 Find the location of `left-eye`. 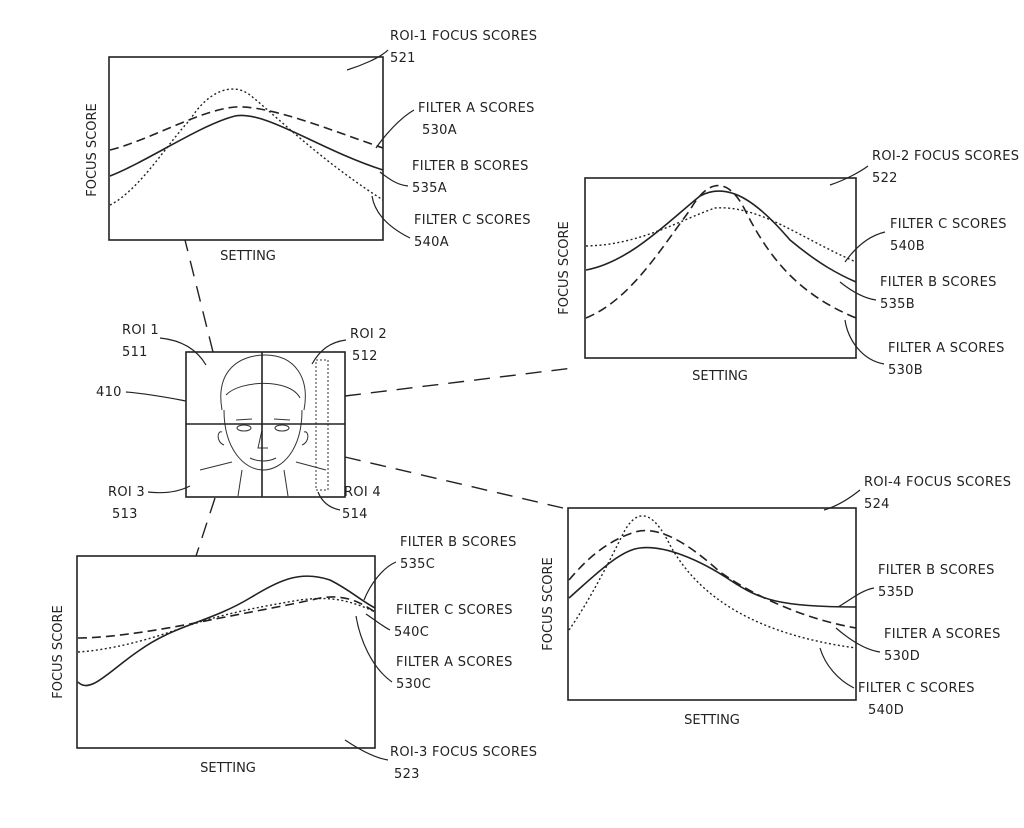

left-eye is located at coordinates (244, 428).